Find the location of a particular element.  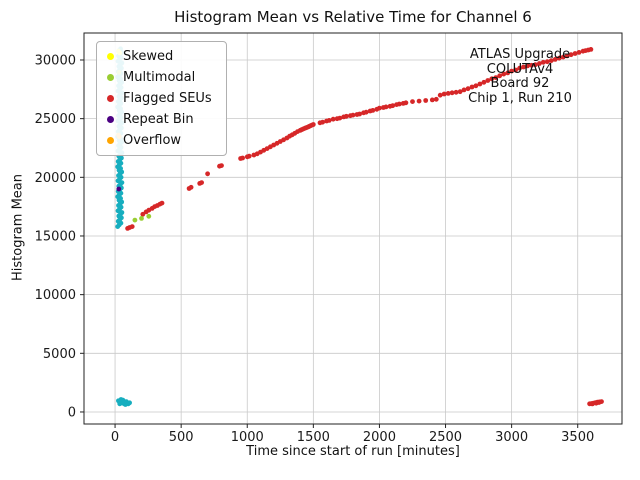

x-axis-label: Time since start of run [minutes] is located at coordinates (353, 451).